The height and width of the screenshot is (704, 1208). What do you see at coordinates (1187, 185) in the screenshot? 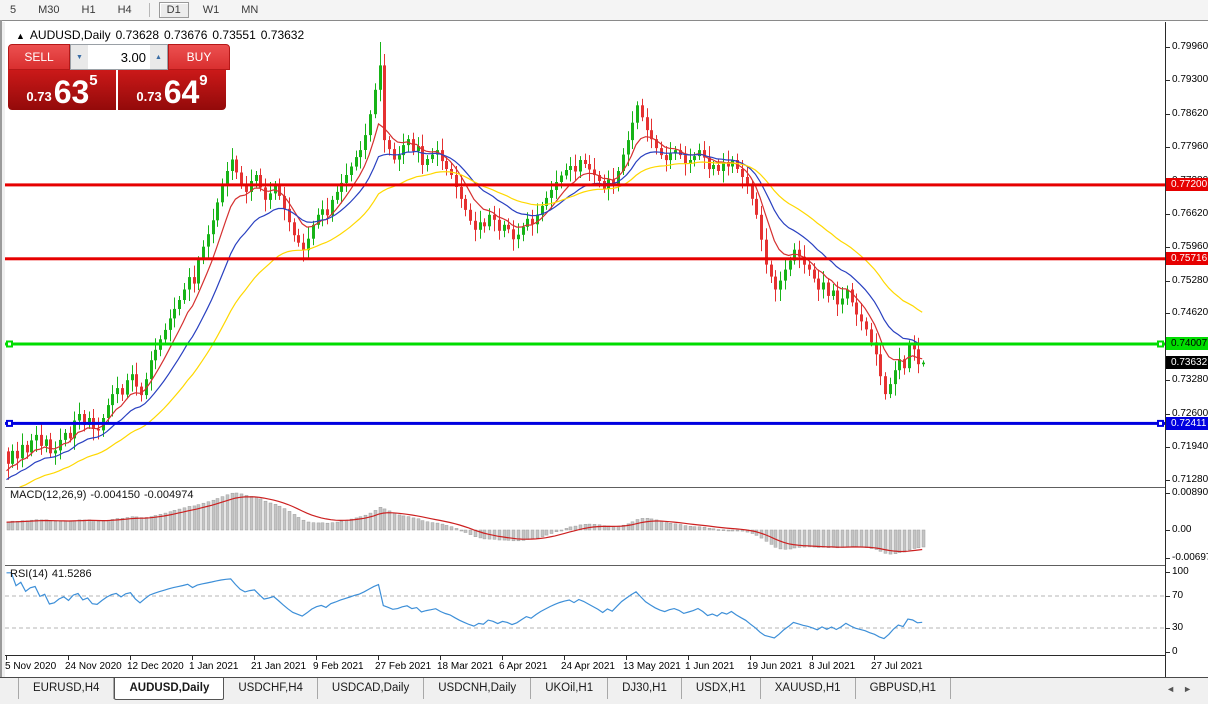
I see `hline-price-label: 0.77200` at bounding box center [1187, 185].